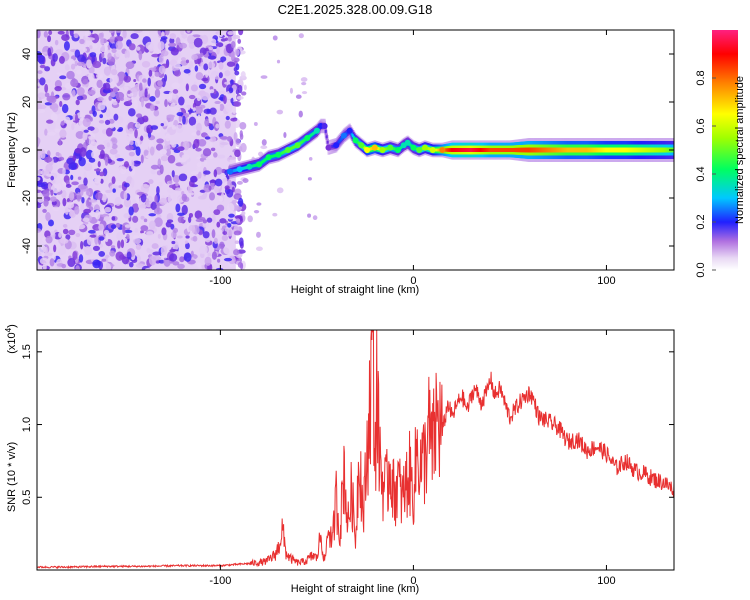  Describe the element at coordinates (355, 290) in the screenshot. I see `spectrogram-x-label: Height of straight line (km)` at that location.